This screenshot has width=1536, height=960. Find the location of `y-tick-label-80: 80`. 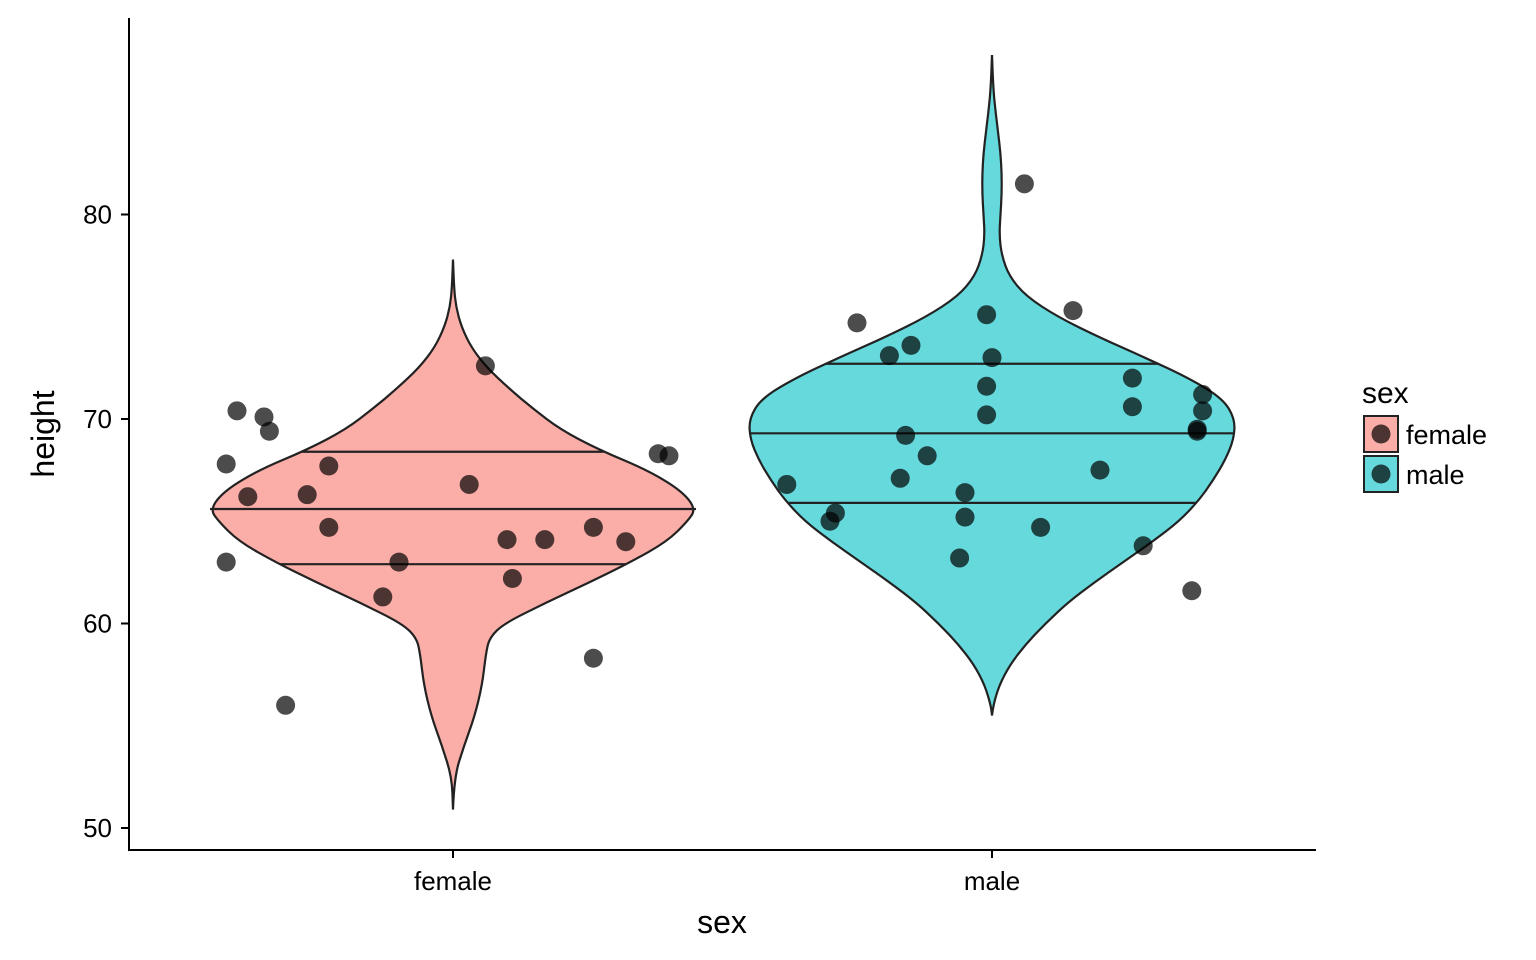

y-tick-label-80: 80 is located at coordinates (97, 215).